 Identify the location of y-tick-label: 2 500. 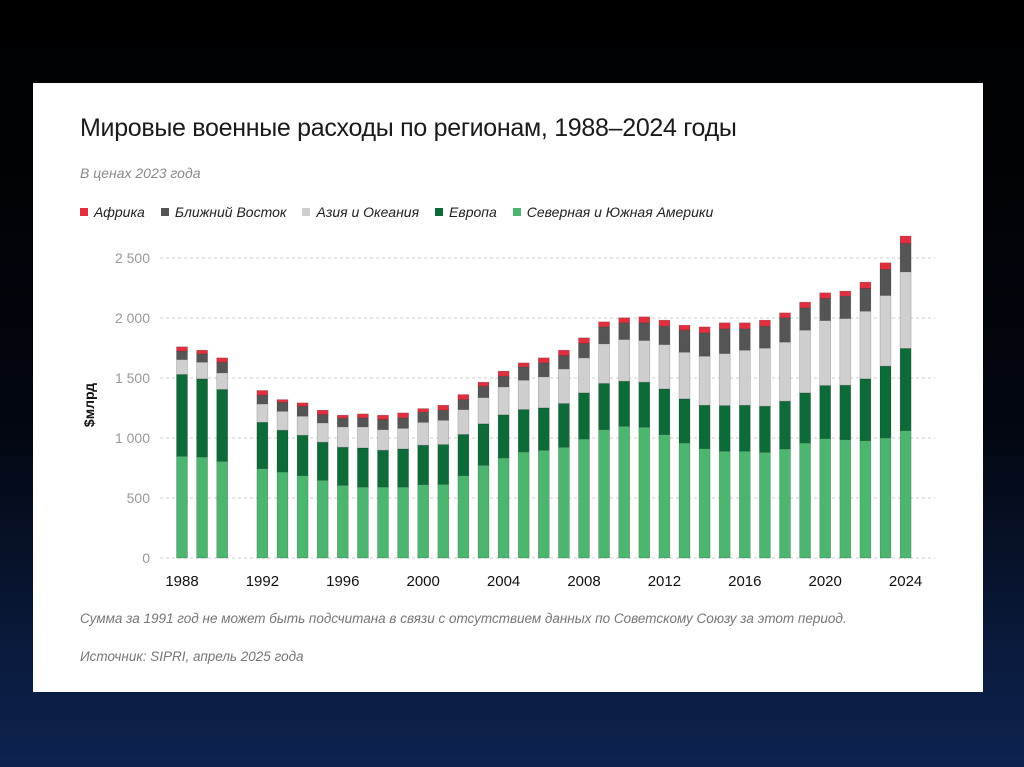
(132, 258).